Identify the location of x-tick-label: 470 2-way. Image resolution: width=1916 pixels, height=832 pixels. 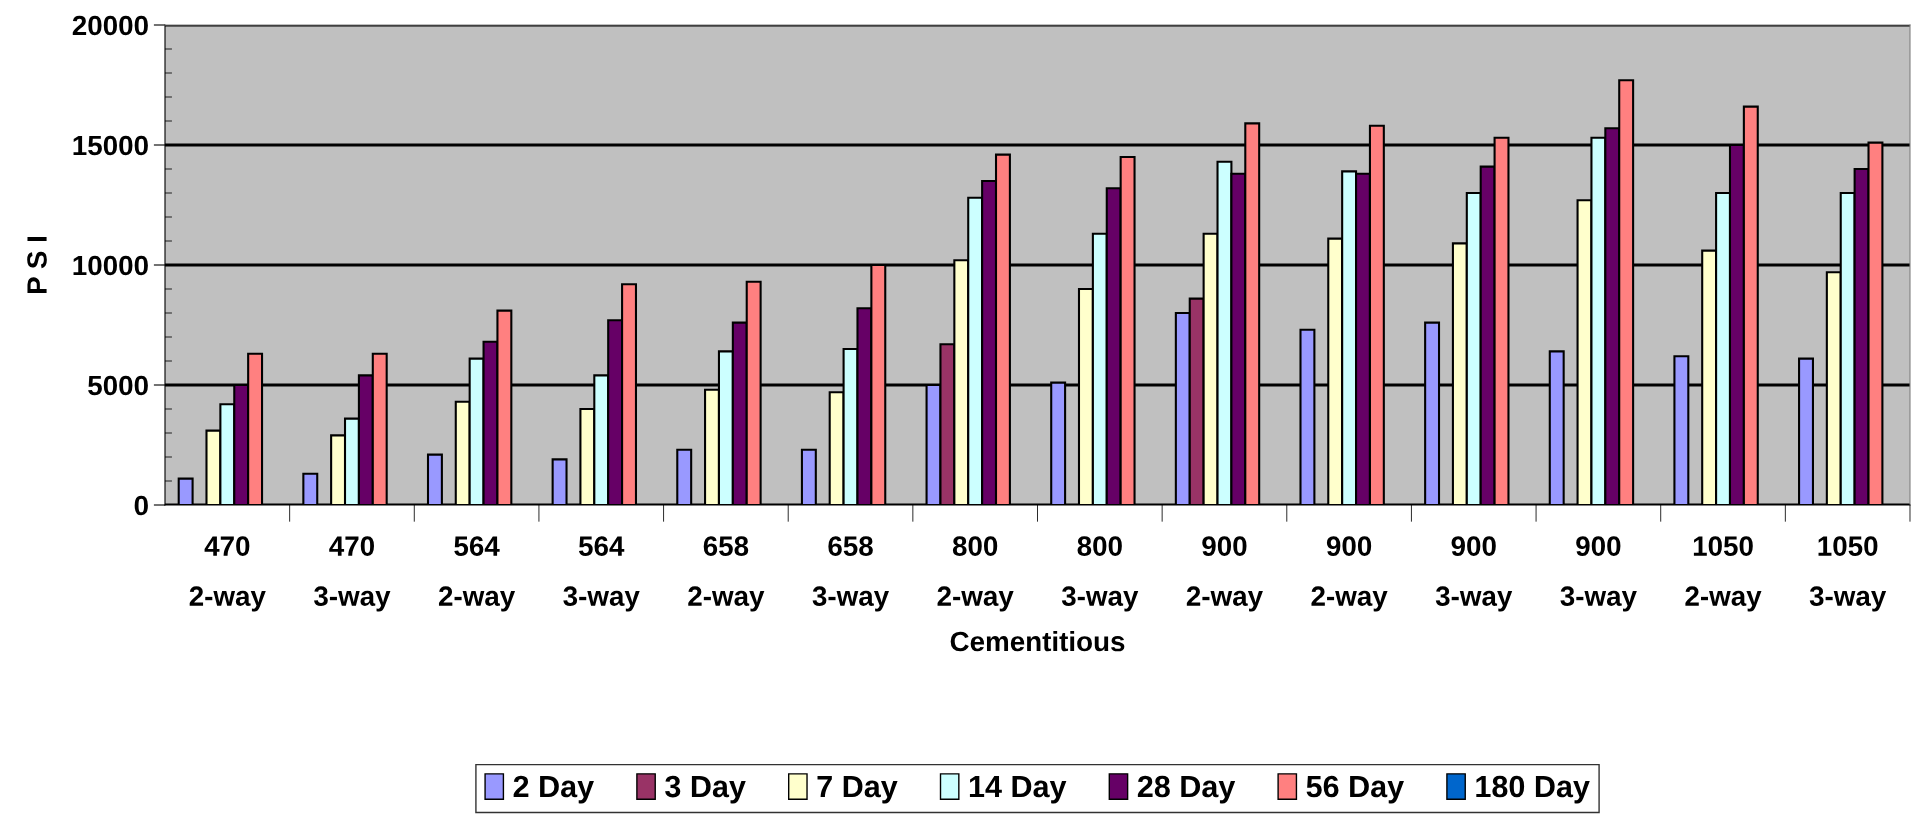
(227, 574).